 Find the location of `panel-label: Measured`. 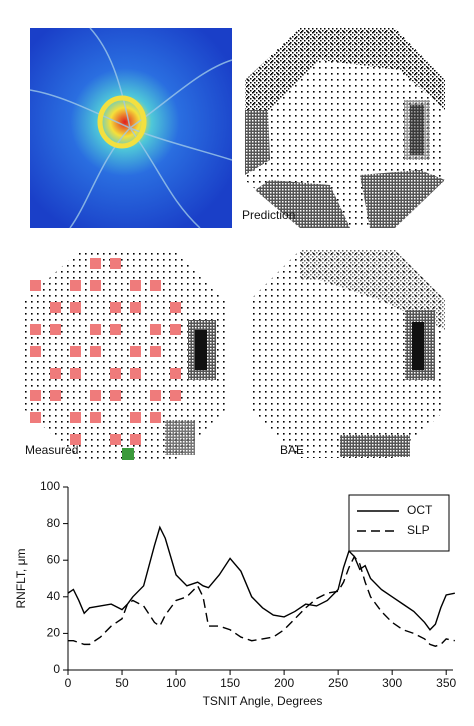

panel-label: Measured is located at coordinates (51, 450).